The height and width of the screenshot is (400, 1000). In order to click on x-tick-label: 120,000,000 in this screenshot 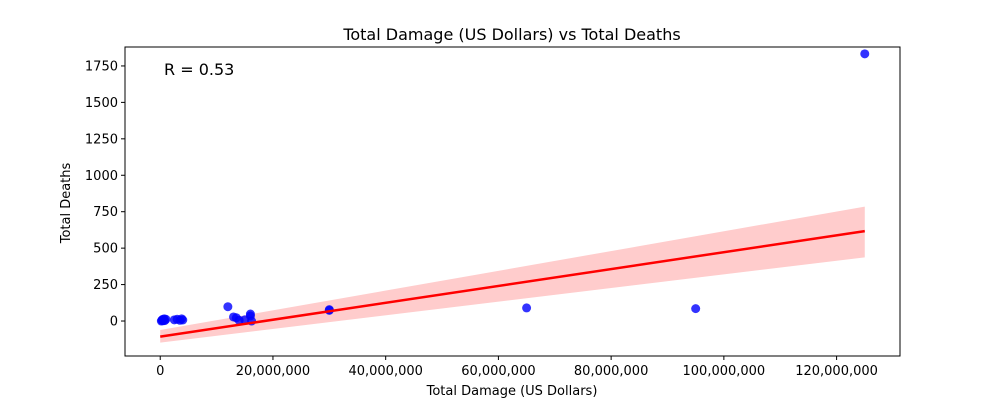, I will do `click(836, 371)`.